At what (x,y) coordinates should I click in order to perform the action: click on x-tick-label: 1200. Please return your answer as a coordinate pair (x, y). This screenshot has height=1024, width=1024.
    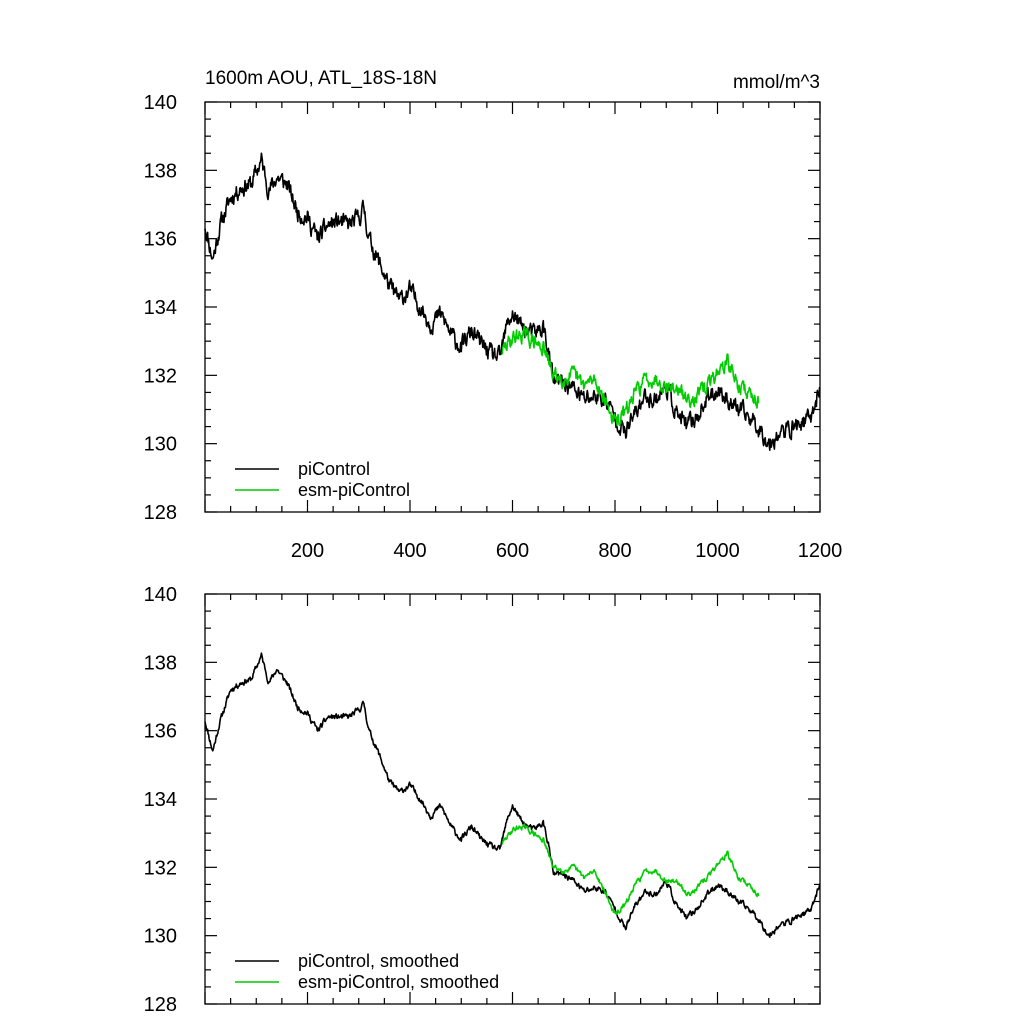
    Looking at the image, I should click on (820, 551).